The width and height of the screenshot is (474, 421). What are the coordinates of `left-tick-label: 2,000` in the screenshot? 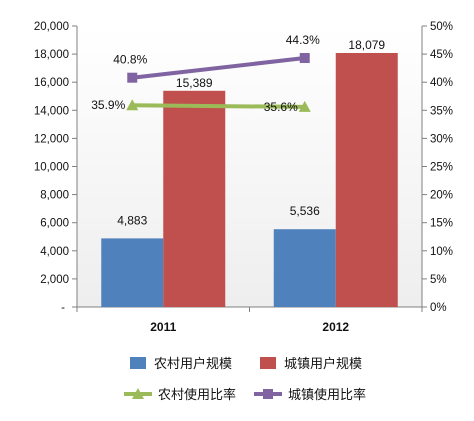 It's located at (54, 280).